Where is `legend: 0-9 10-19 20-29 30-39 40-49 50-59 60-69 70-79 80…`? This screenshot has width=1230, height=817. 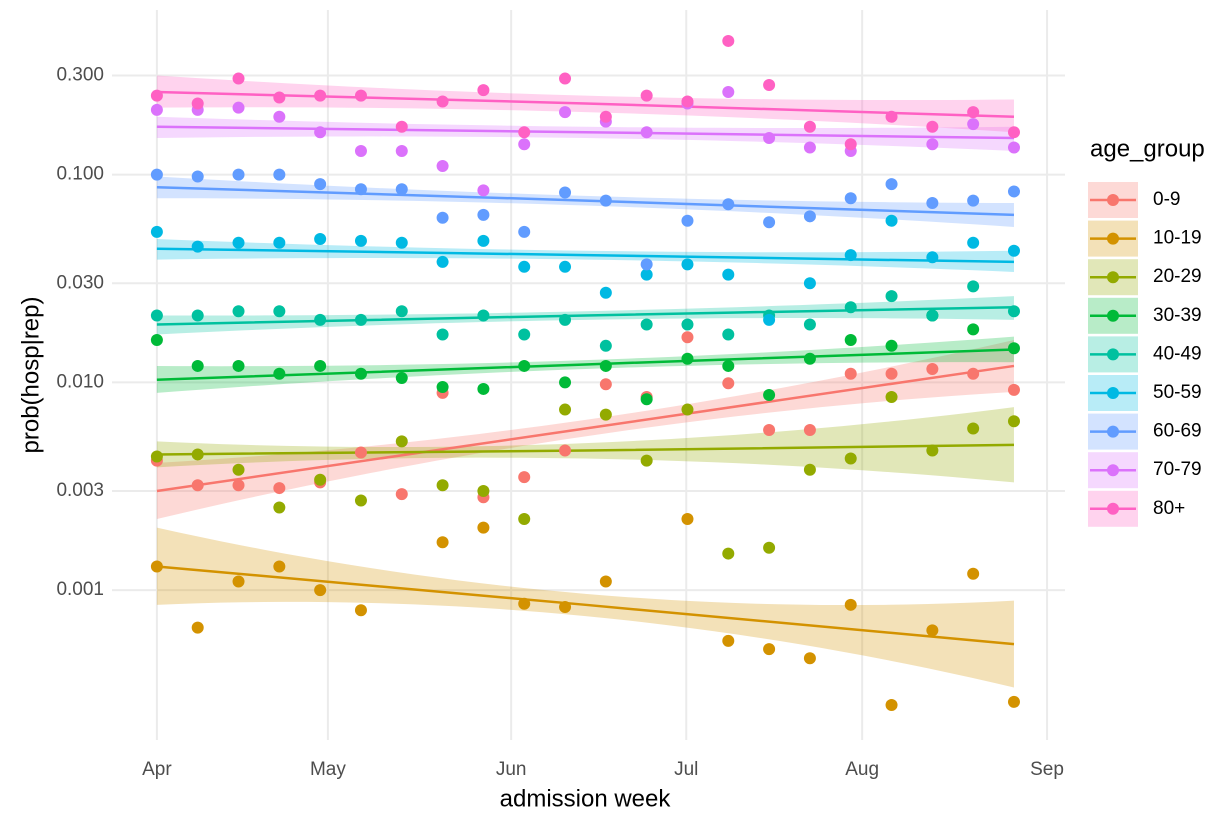
legend: 0-9 10-19 20-29 30-39 40-49 50-59 60-69 70-79 80… is located at coordinates (1145, 354).